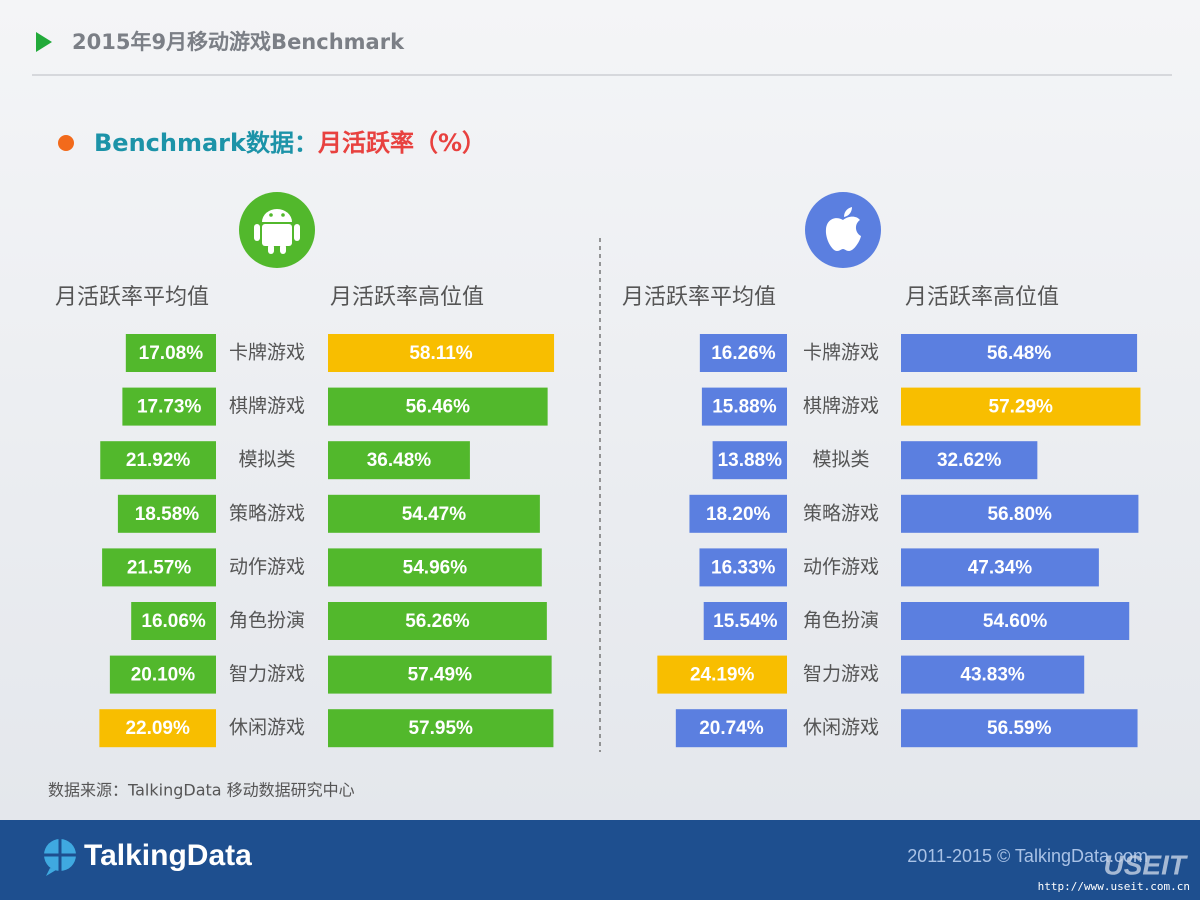 Image resolution: width=1200 pixels, height=900 pixels. I want to click on data-label: 57.95%, so click(440, 728).